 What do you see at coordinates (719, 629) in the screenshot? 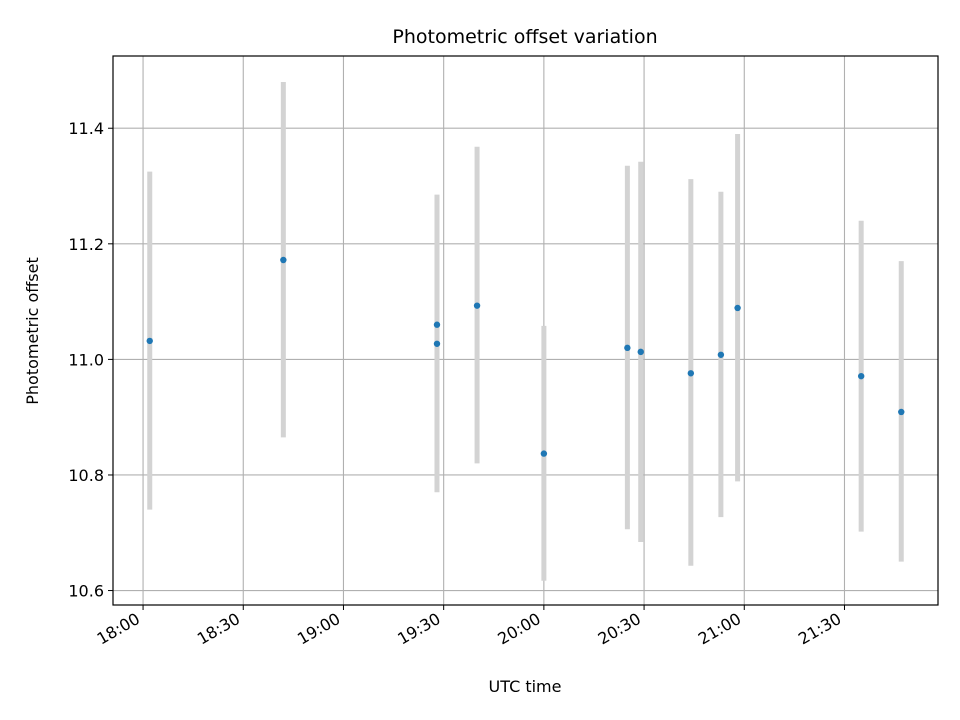
I see `x-tick-label: 21:00` at bounding box center [719, 629].